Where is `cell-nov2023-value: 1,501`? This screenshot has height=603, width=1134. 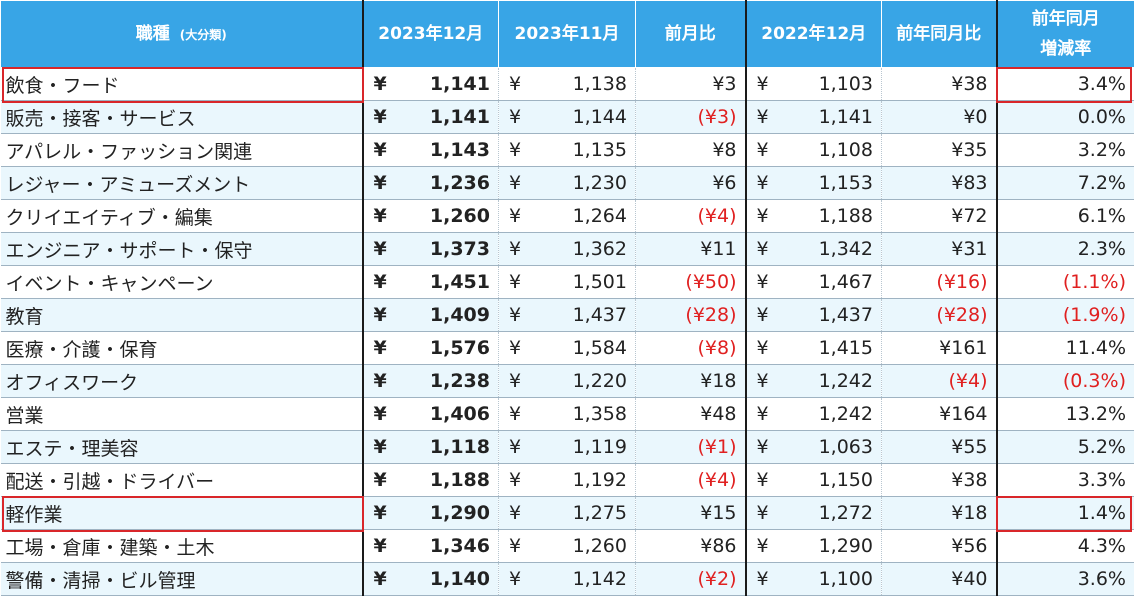 cell-nov2023-value: 1,501 is located at coordinates (599, 282).